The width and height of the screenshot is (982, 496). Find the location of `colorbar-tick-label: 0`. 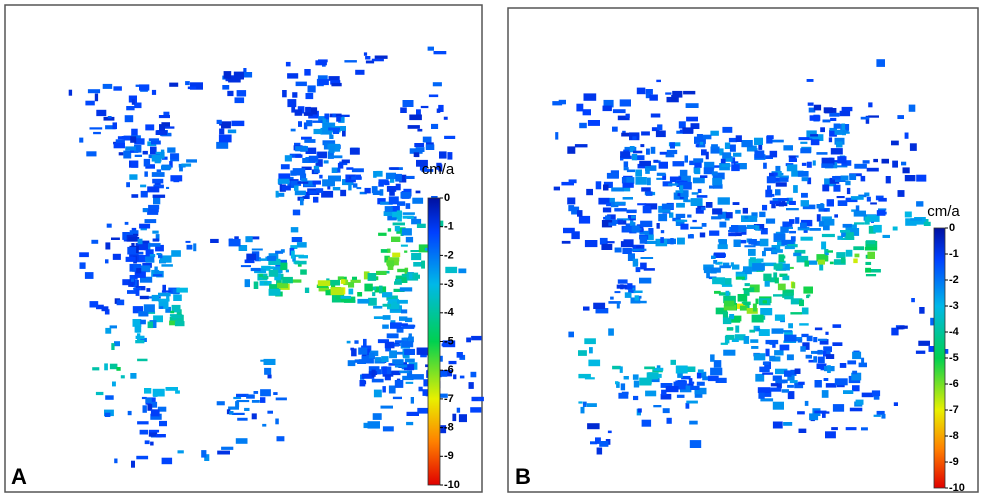

colorbar-tick-label: 0 is located at coordinates (952, 228).